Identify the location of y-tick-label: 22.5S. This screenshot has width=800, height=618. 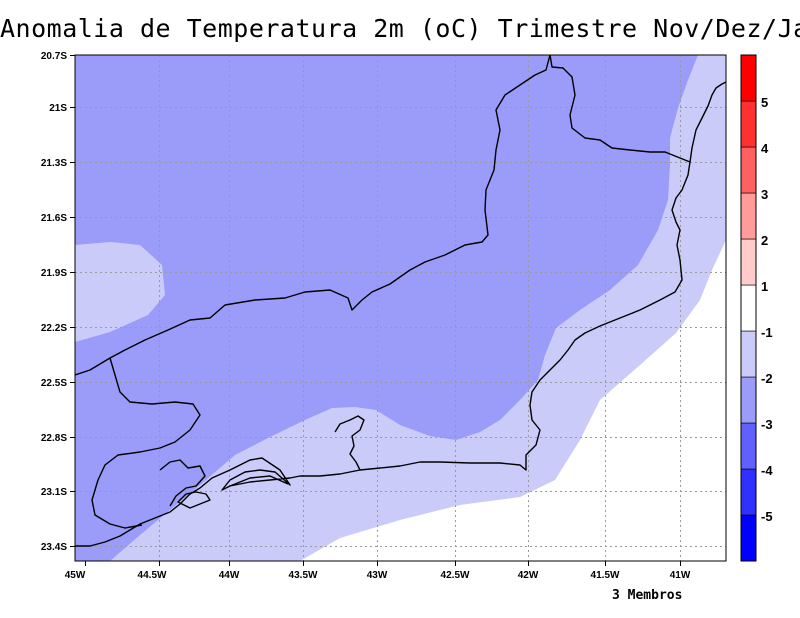
(54, 383).